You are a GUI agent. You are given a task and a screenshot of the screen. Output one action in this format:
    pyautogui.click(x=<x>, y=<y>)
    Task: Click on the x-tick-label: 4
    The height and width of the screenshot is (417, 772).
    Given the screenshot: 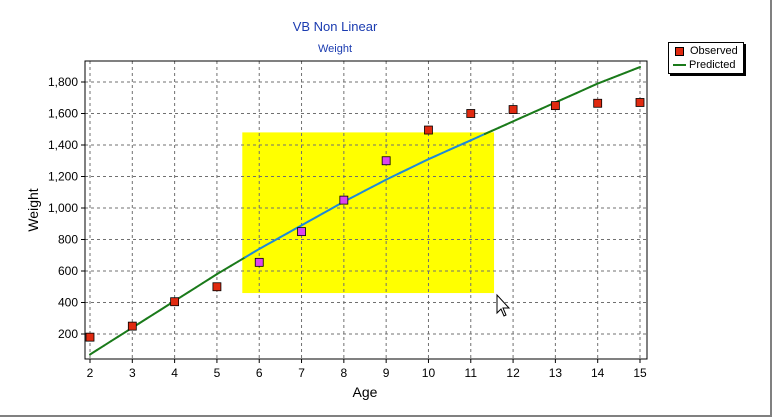 What is the action you would take?
    pyautogui.click(x=174, y=373)
    